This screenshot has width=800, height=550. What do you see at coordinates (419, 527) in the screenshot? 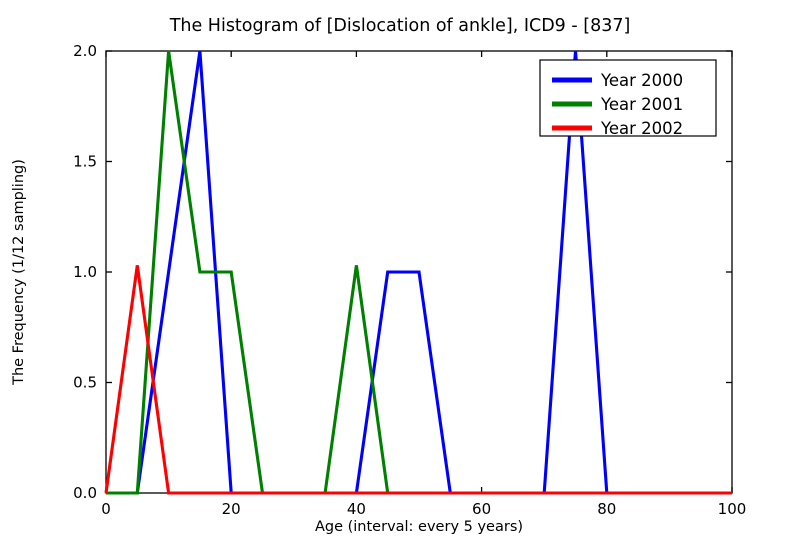
I see `x-axis-label: Age (interval: every 5 years)` at bounding box center [419, 527].